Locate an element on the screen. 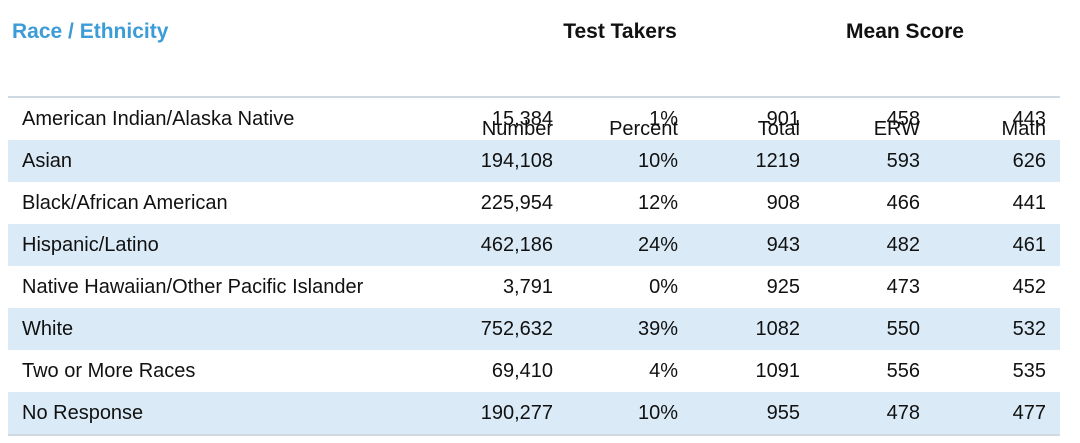 This screenshot has height=443, width=1080. percent-cell: 24% is located at coordinates (657, 245).